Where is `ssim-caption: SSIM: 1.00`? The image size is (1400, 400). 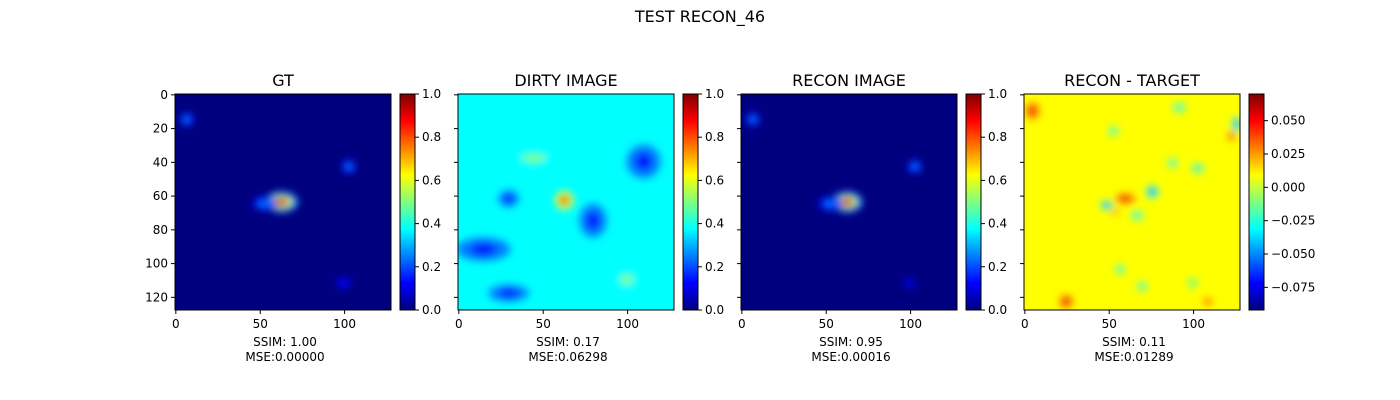 ssim-caption: SSIM: 1.00 is located at coordinates (285, 342).